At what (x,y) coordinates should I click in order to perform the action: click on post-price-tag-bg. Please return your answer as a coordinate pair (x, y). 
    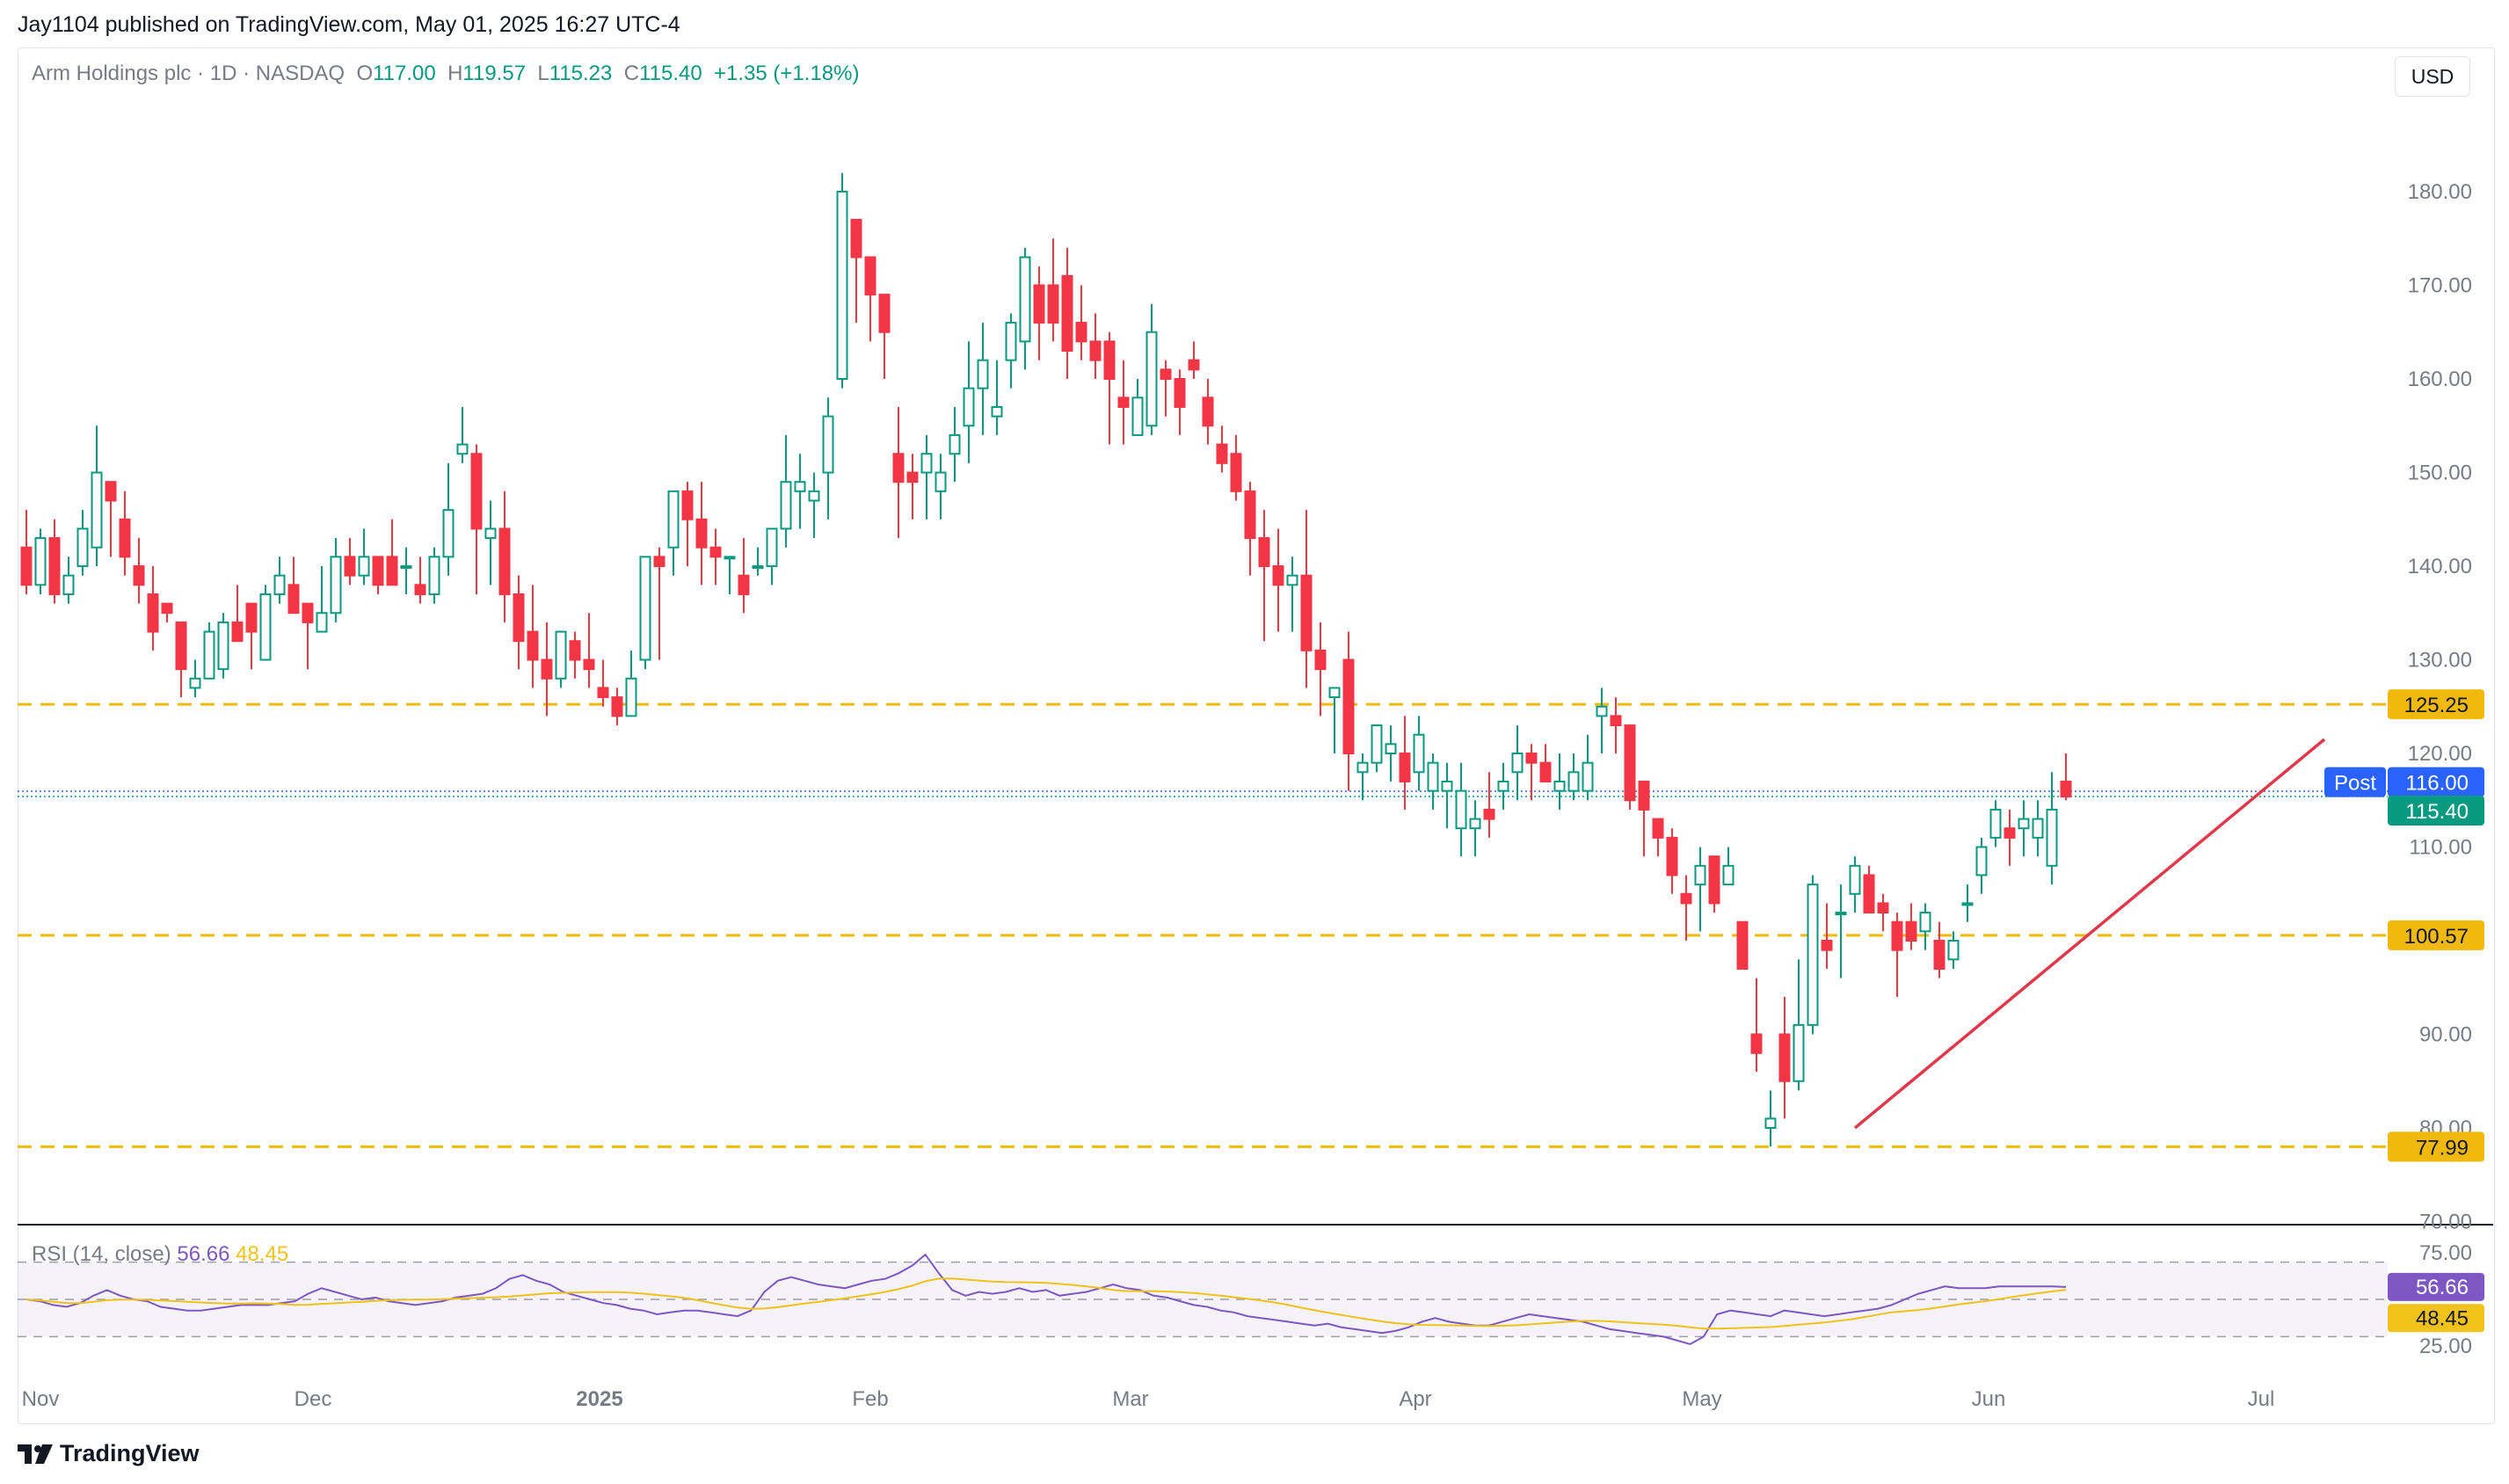
    Looking at the image, I should click on (2436, 782).